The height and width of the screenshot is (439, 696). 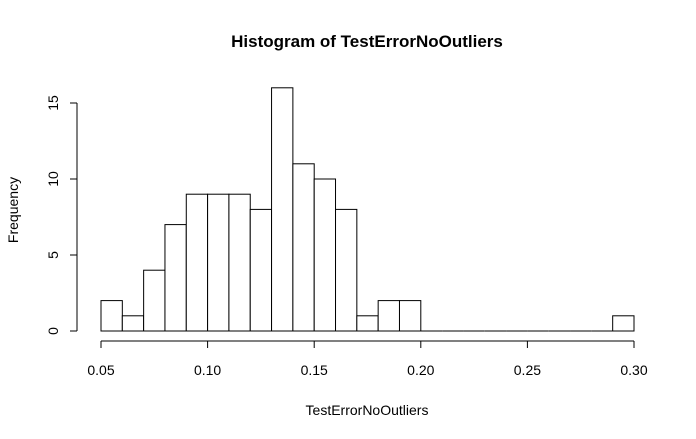 What do you see at coordinates (53, 255) in the screenshot?
I see `y-tick-label: 5` at bounding box center [53, 255].